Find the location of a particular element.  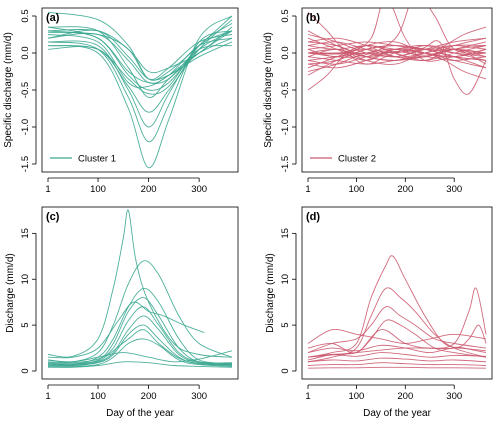

x-tick-label-d: 1 is located at coordinates (307, 396).